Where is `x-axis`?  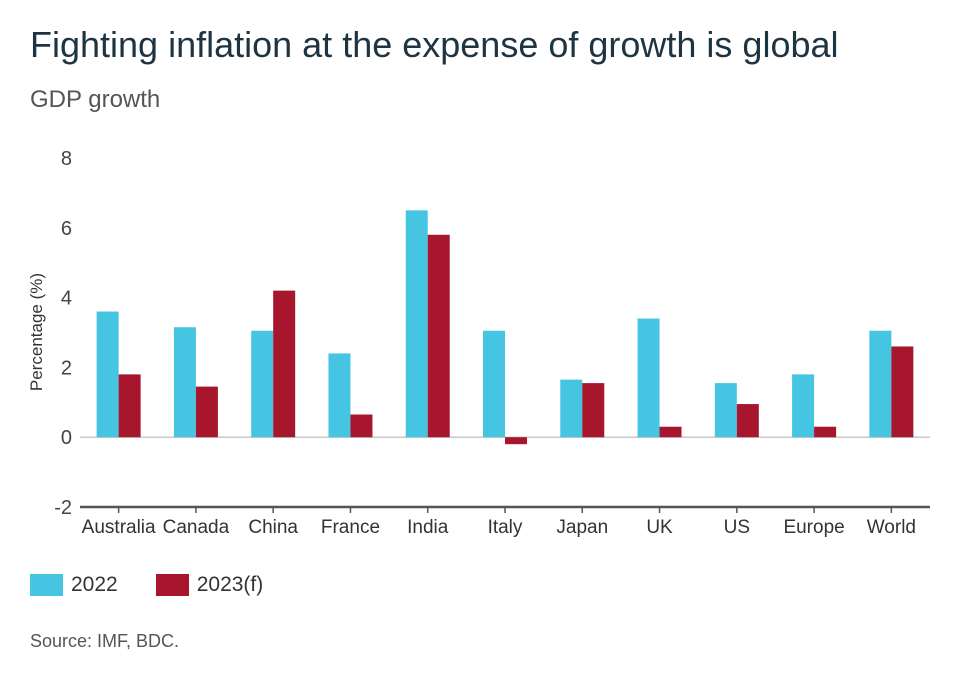
x-axis is located at coordinates (505, 509).